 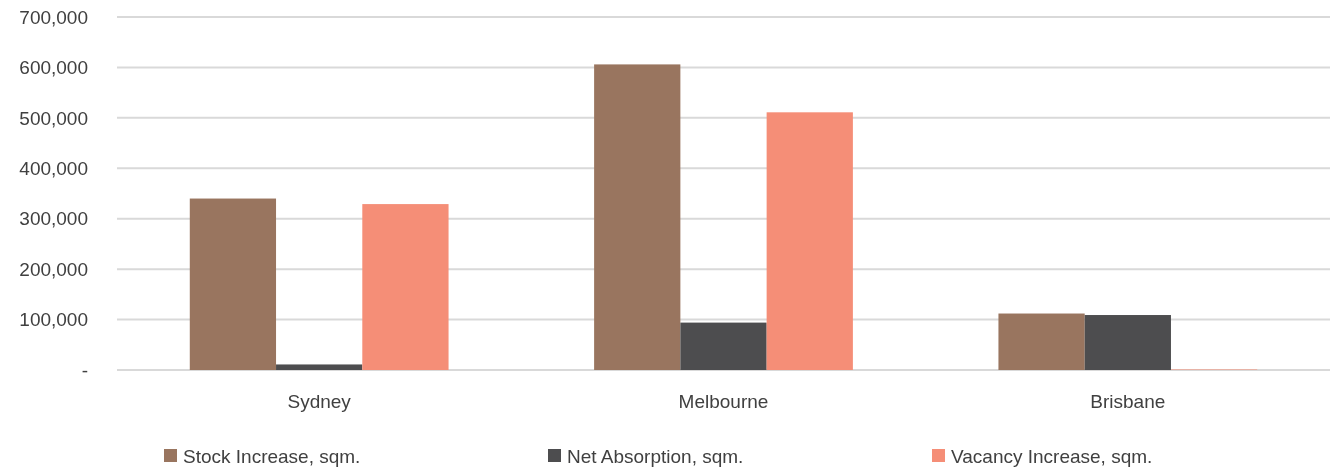 What do you see at coordinates (53, 17) in the screenshot?
I see `y-tick-label: 700,000` at bounding box center [53, 17].